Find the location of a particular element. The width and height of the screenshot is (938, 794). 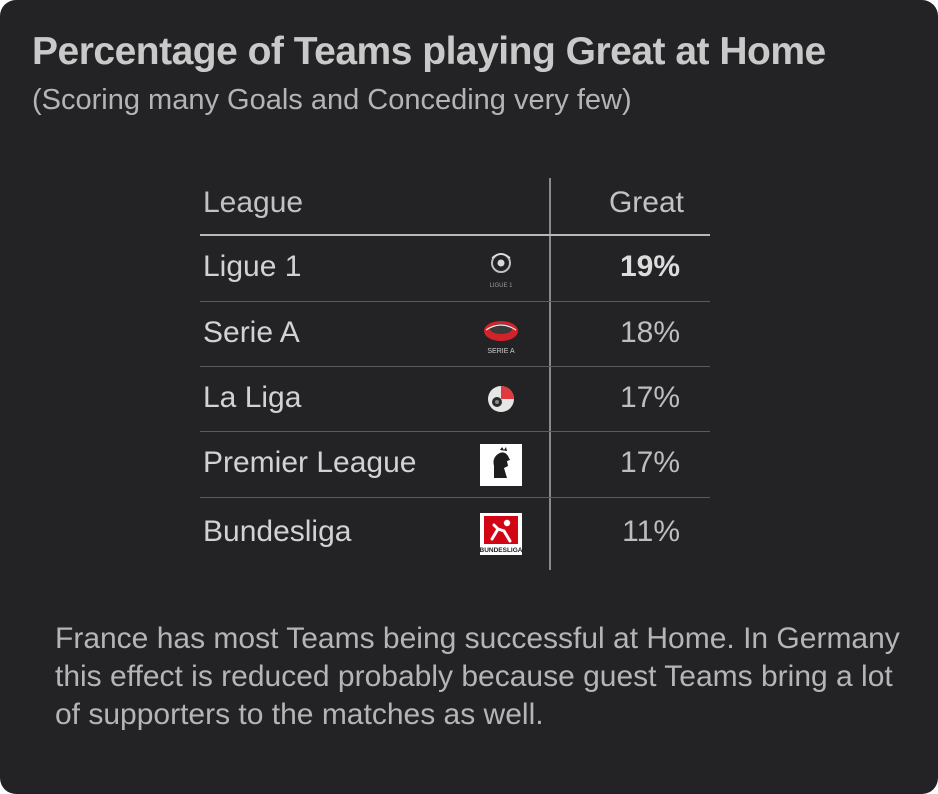

great-value: 11% is located at coordinates (651, 532).